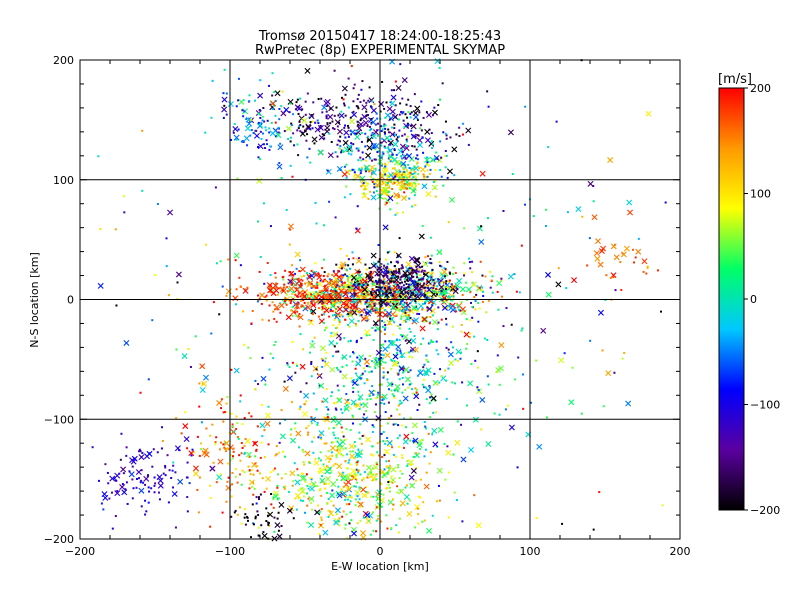 Image resolution: width=800 pixels, height=604 pixels. Describe the element at coordinates (680, 551) in the screenshot. I see `x-tick-label: 200` at that location.